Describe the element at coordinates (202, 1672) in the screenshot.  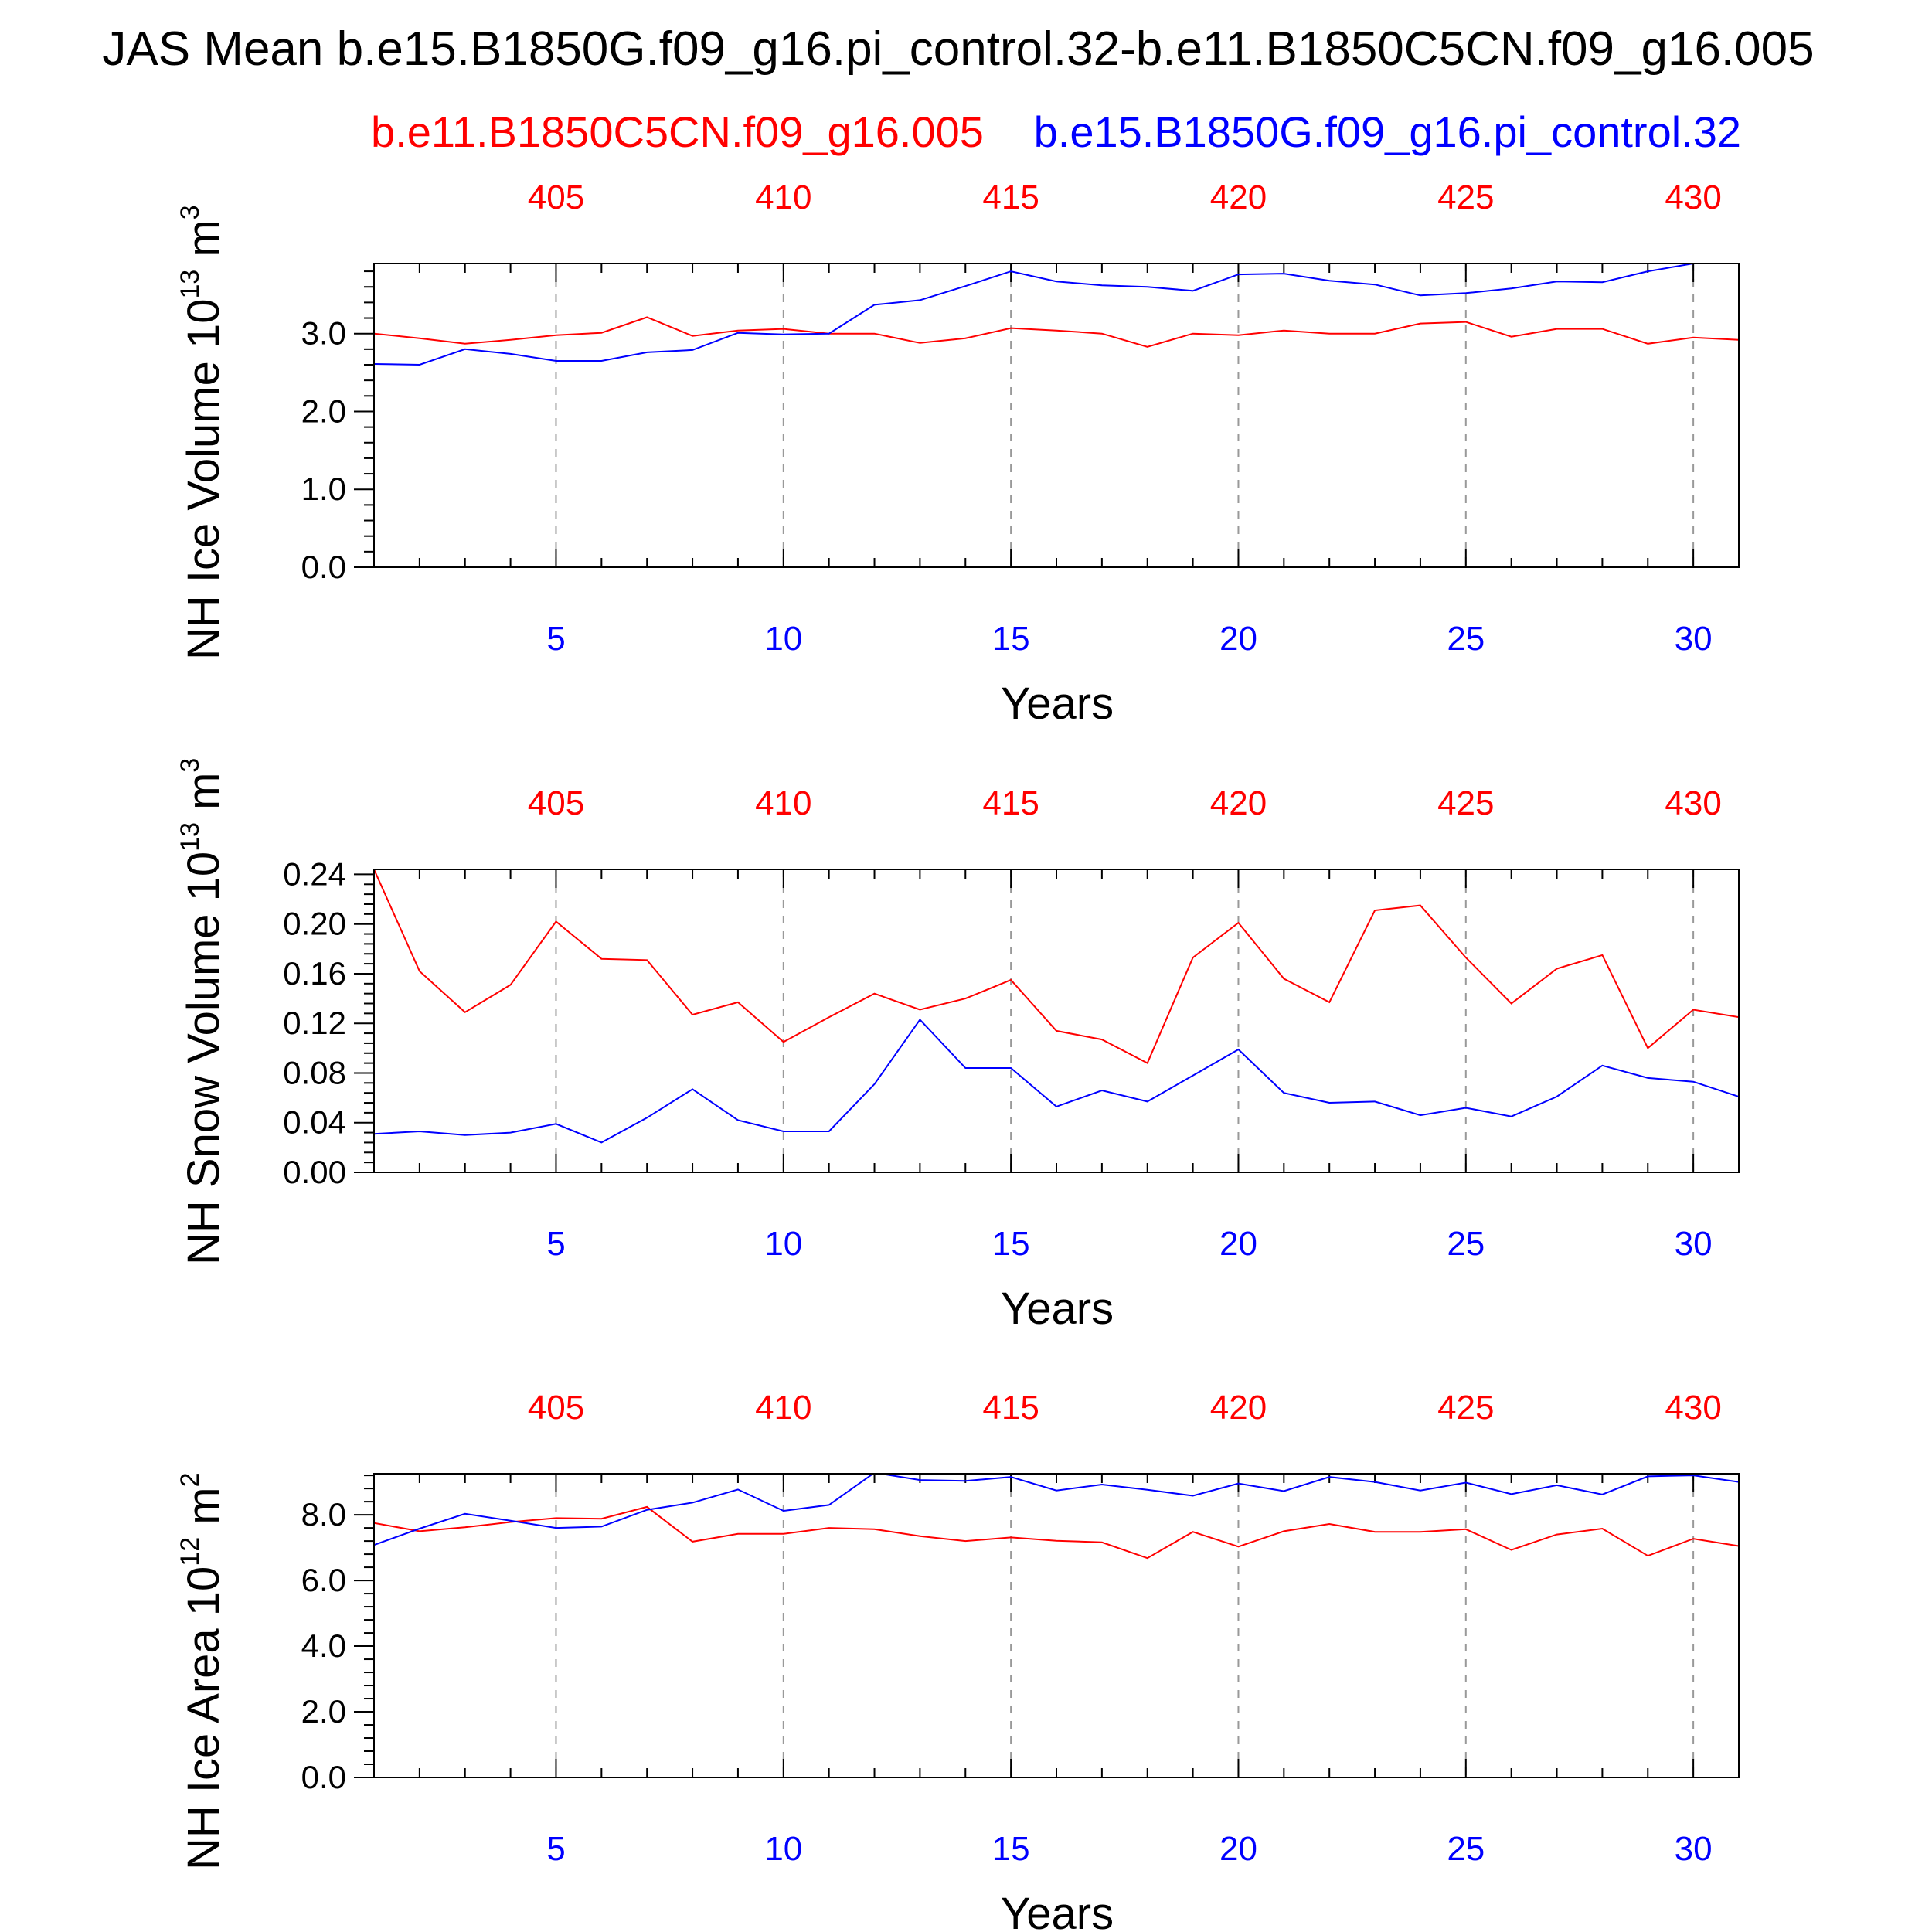
I see `y-axis-label: NH Ice Area 1012 m2` at that location.